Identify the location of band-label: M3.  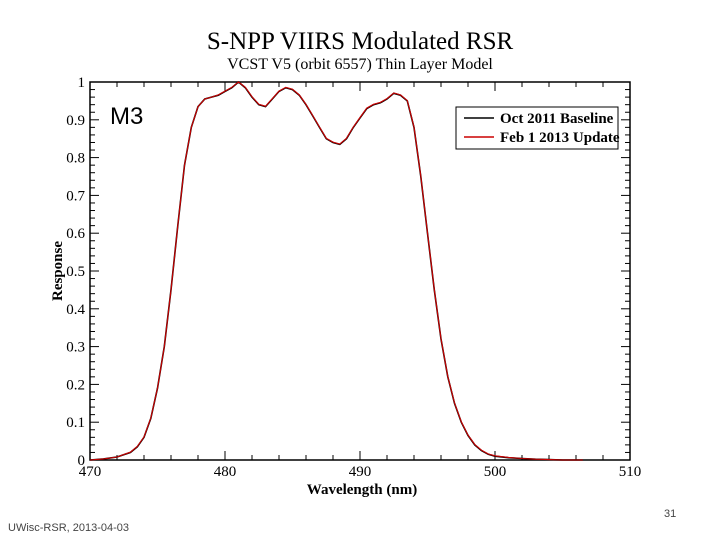
(126, 116).